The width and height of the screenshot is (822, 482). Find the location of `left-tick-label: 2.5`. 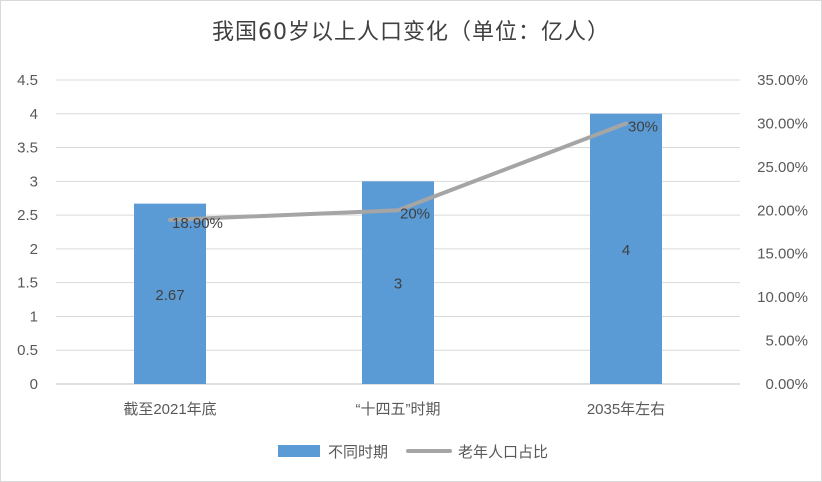

left-tick-label: 2.5 is located at coordinates (27, 215).